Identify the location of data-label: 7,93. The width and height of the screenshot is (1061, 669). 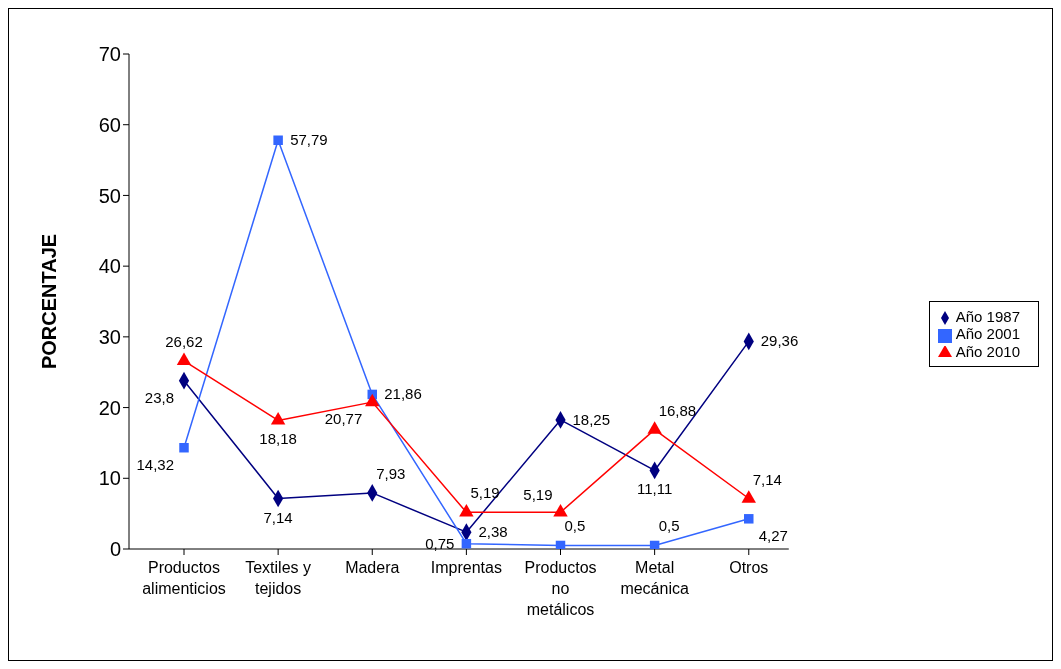
(391, 473).